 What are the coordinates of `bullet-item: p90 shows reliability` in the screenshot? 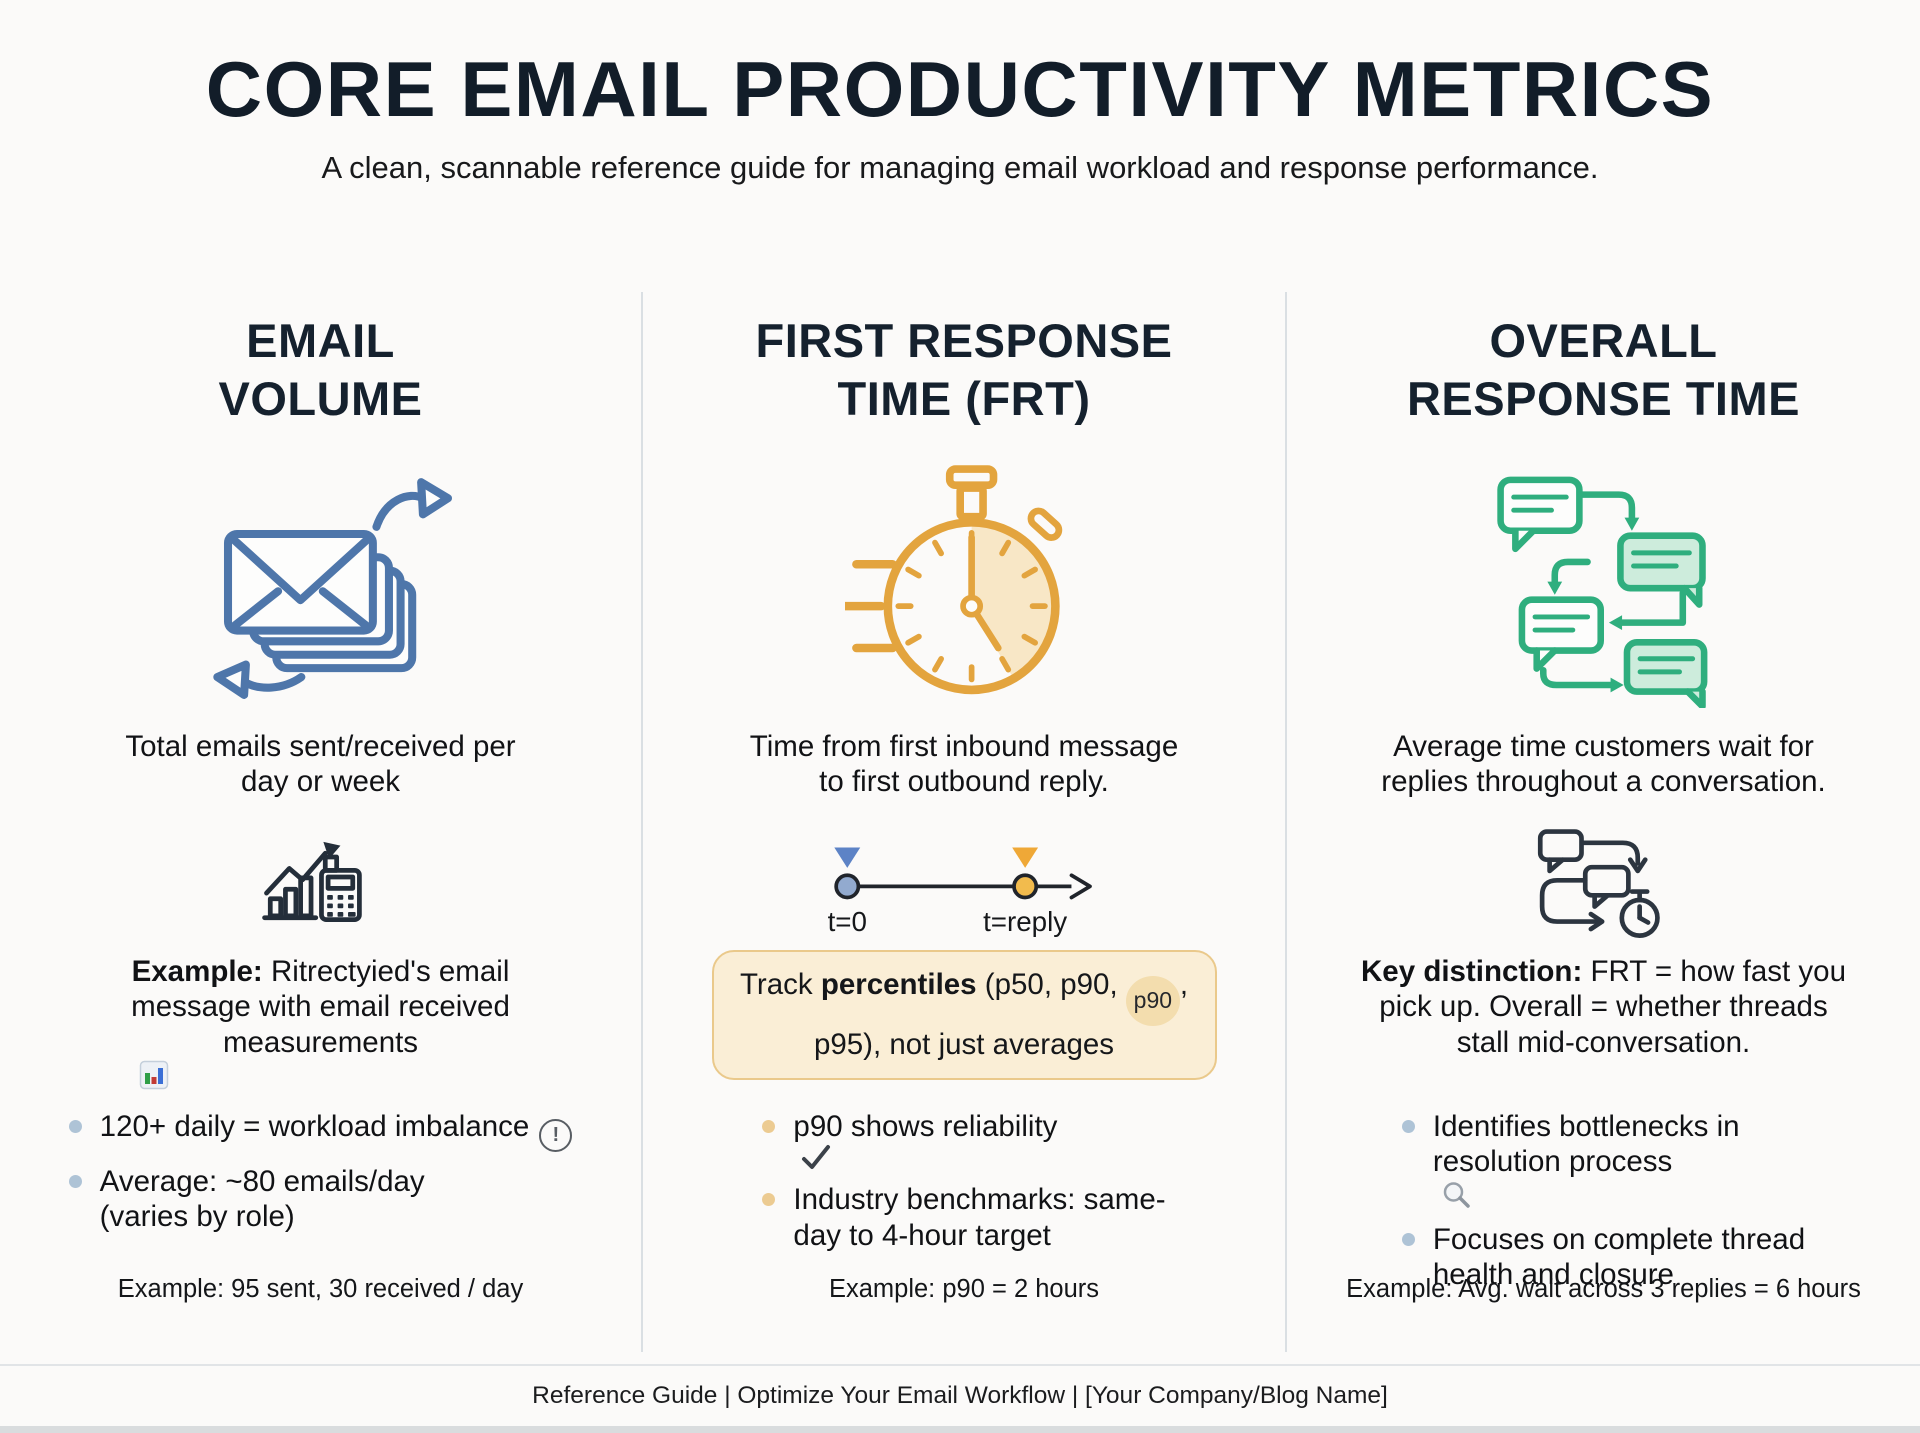 It's located at (963, 1139).